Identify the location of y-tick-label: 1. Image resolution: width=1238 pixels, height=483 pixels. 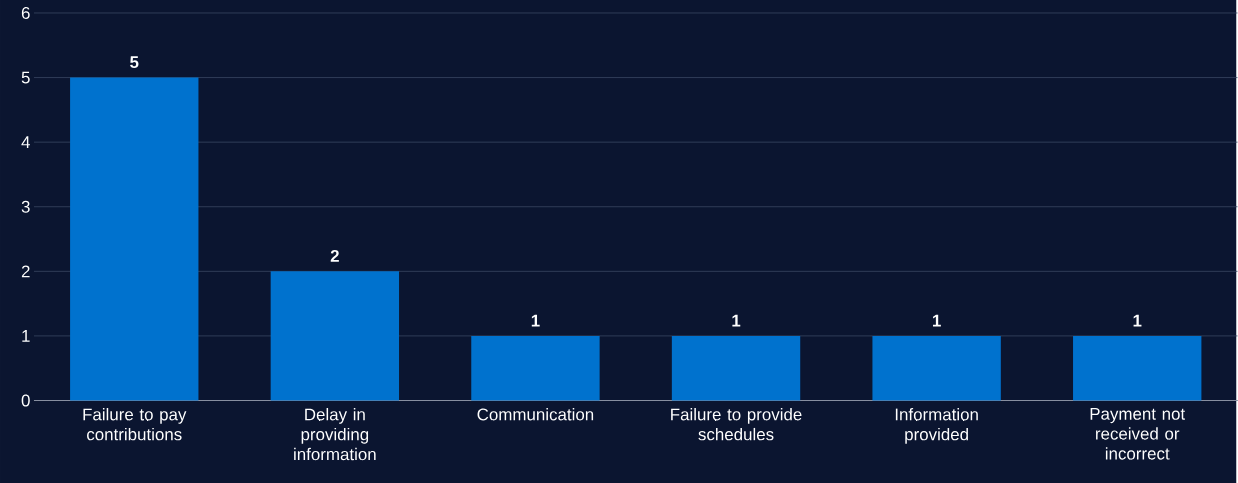
(26, 335).